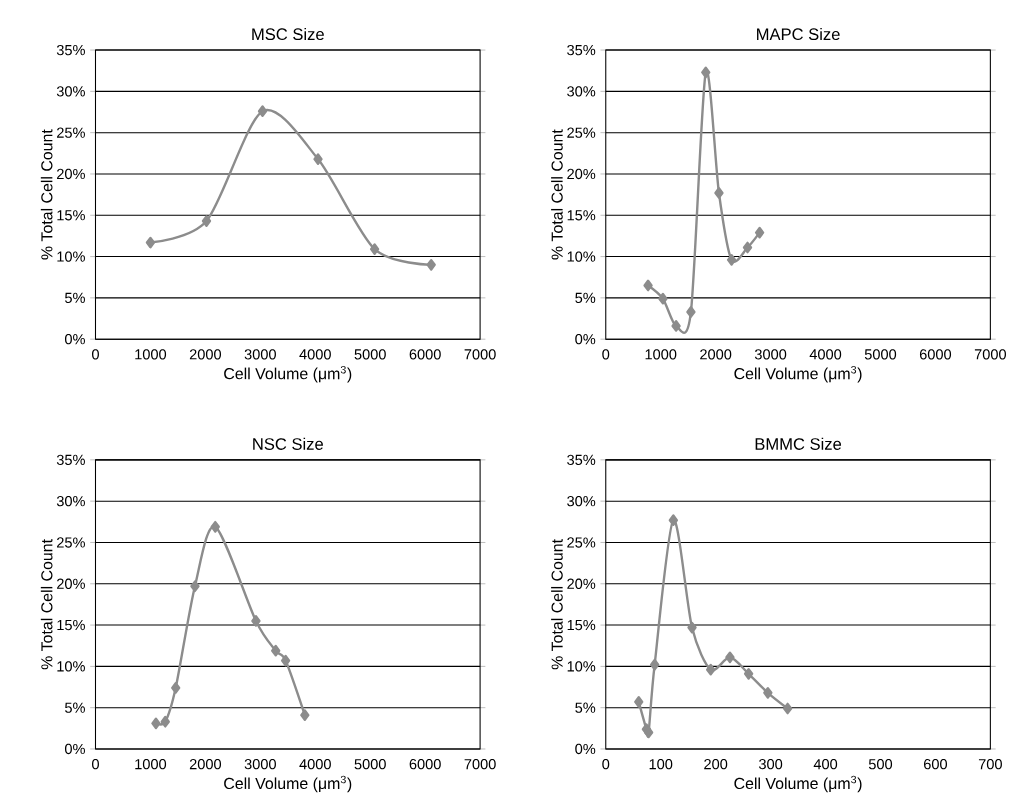  Describe the element at coordinates (880, 764) in the screenshot. I see `x-tick-label: 500` at that location.